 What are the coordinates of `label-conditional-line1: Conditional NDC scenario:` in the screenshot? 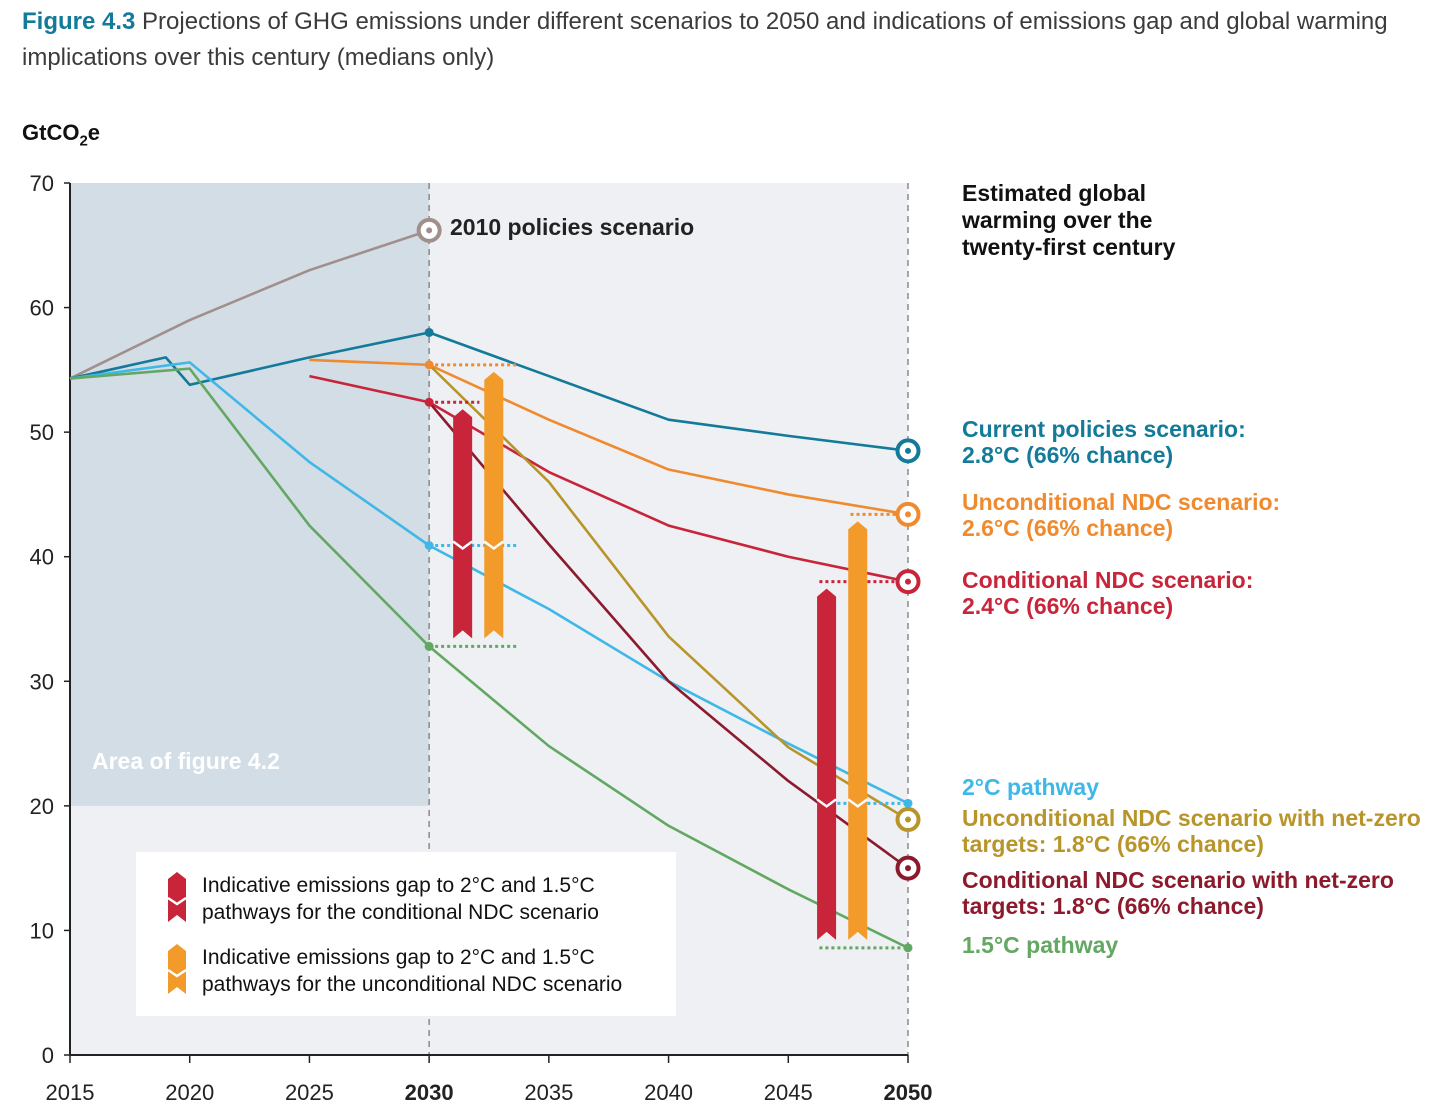 It's located at (1108, 580).